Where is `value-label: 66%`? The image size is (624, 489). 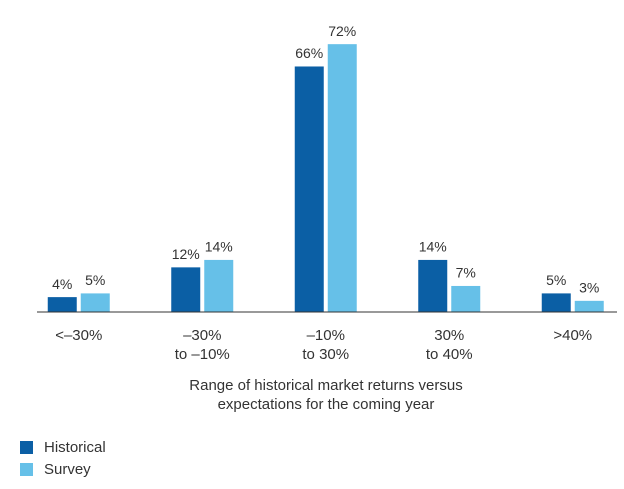 value-label: 66% is located at coordinates (309, 53).